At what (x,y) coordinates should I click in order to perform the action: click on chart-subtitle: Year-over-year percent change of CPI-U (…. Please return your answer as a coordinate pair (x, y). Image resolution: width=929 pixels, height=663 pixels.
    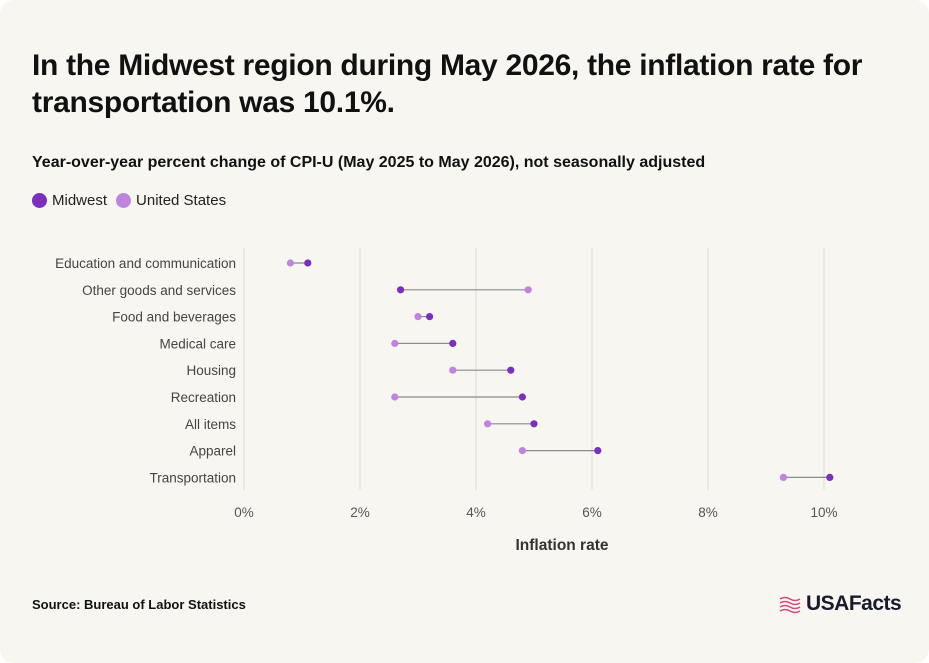
    Looking at the image, I should click on (369, 162).